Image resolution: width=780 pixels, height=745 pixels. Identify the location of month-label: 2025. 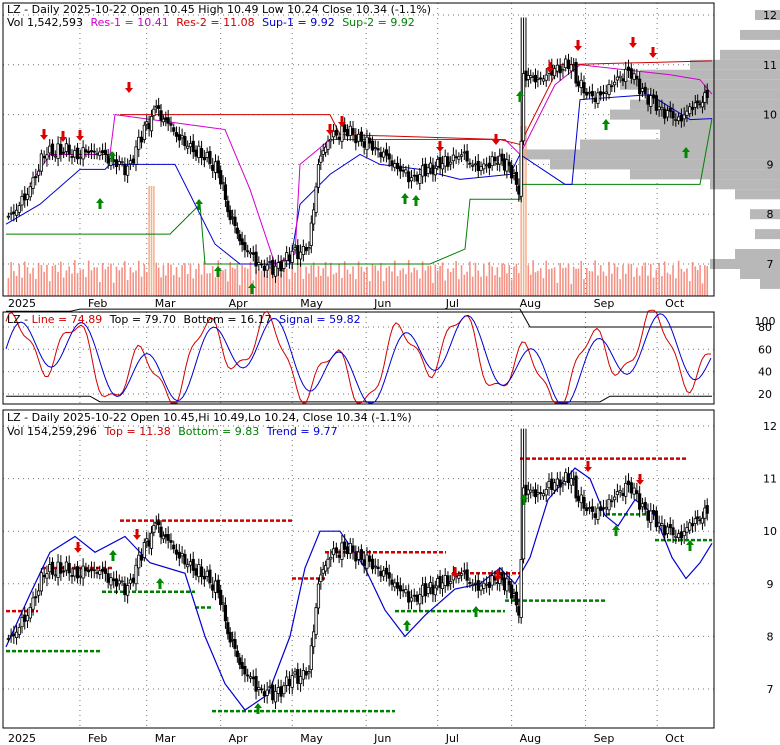
(22, 738).